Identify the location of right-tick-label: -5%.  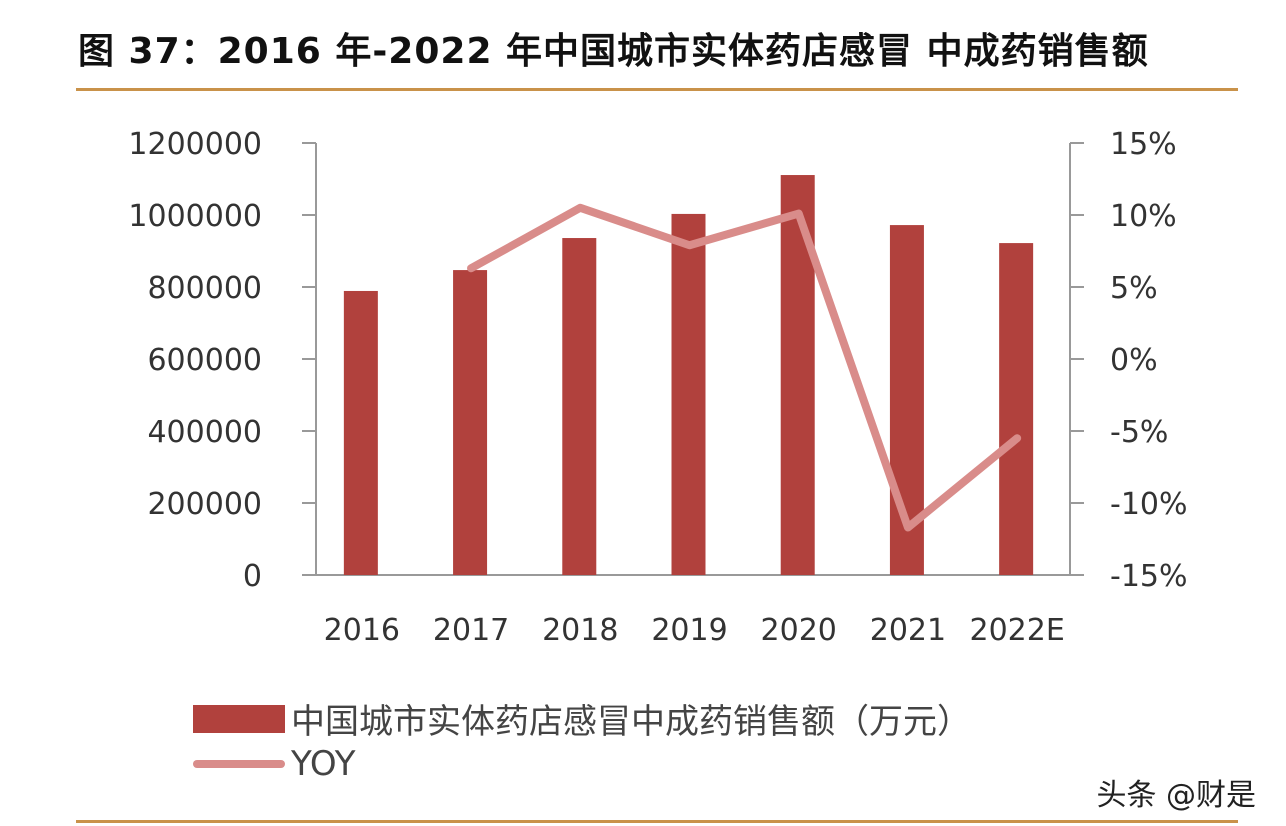
(1139, 432).